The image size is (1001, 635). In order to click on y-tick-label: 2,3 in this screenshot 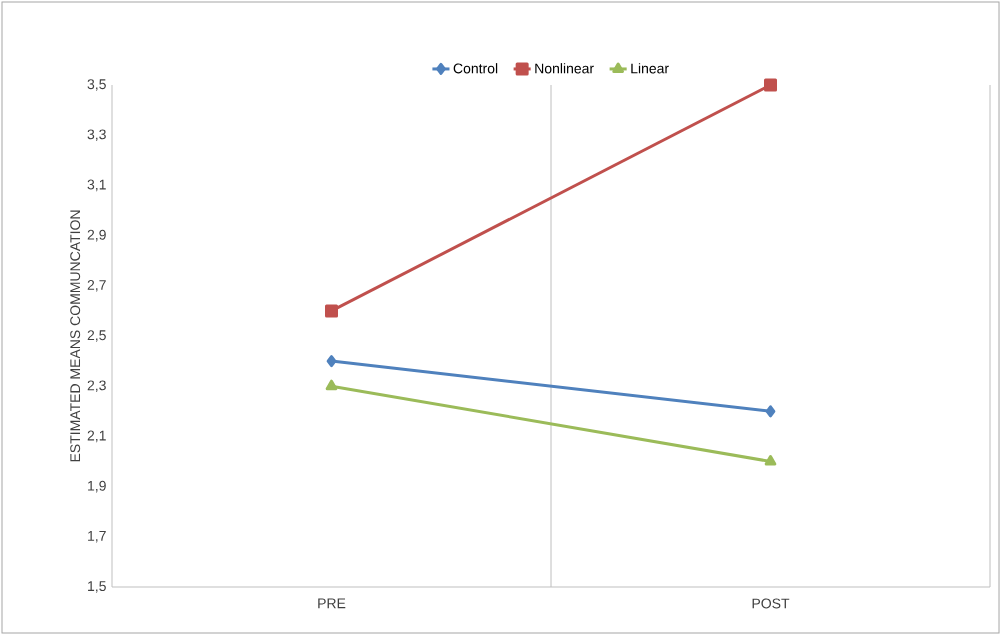, I will do `click(96, 386)`.